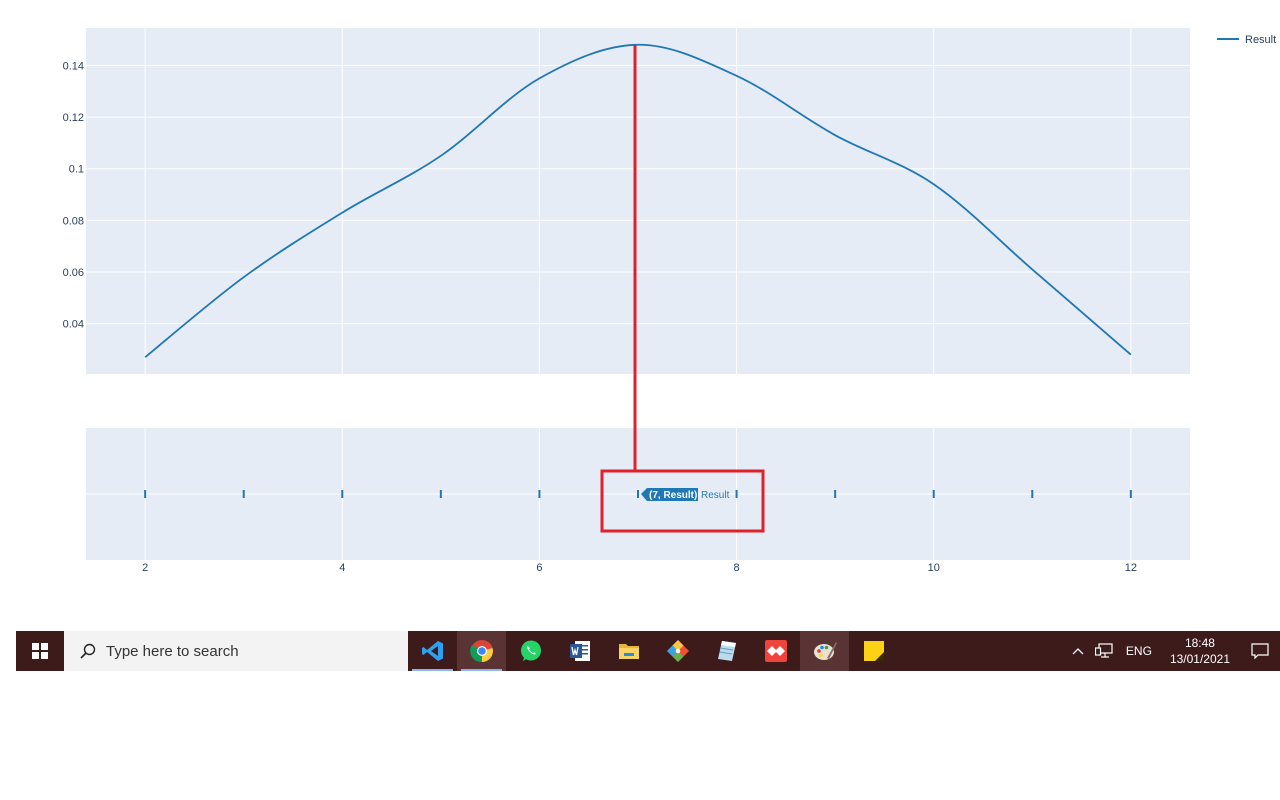 The image size is (1280, 800). What do you see at coordinates (73, 325) in the screenshot?
I see `y-tick-label: 0.04` at bounding box center [73, 325].